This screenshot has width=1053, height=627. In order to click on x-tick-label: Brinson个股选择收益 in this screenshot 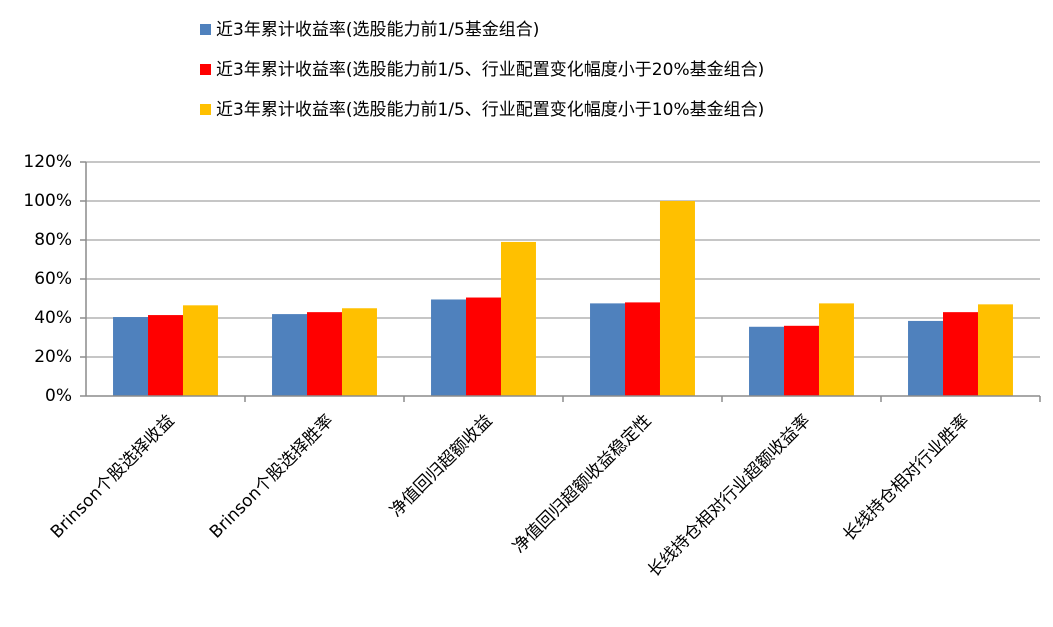, I will do `click(113, 477)`.